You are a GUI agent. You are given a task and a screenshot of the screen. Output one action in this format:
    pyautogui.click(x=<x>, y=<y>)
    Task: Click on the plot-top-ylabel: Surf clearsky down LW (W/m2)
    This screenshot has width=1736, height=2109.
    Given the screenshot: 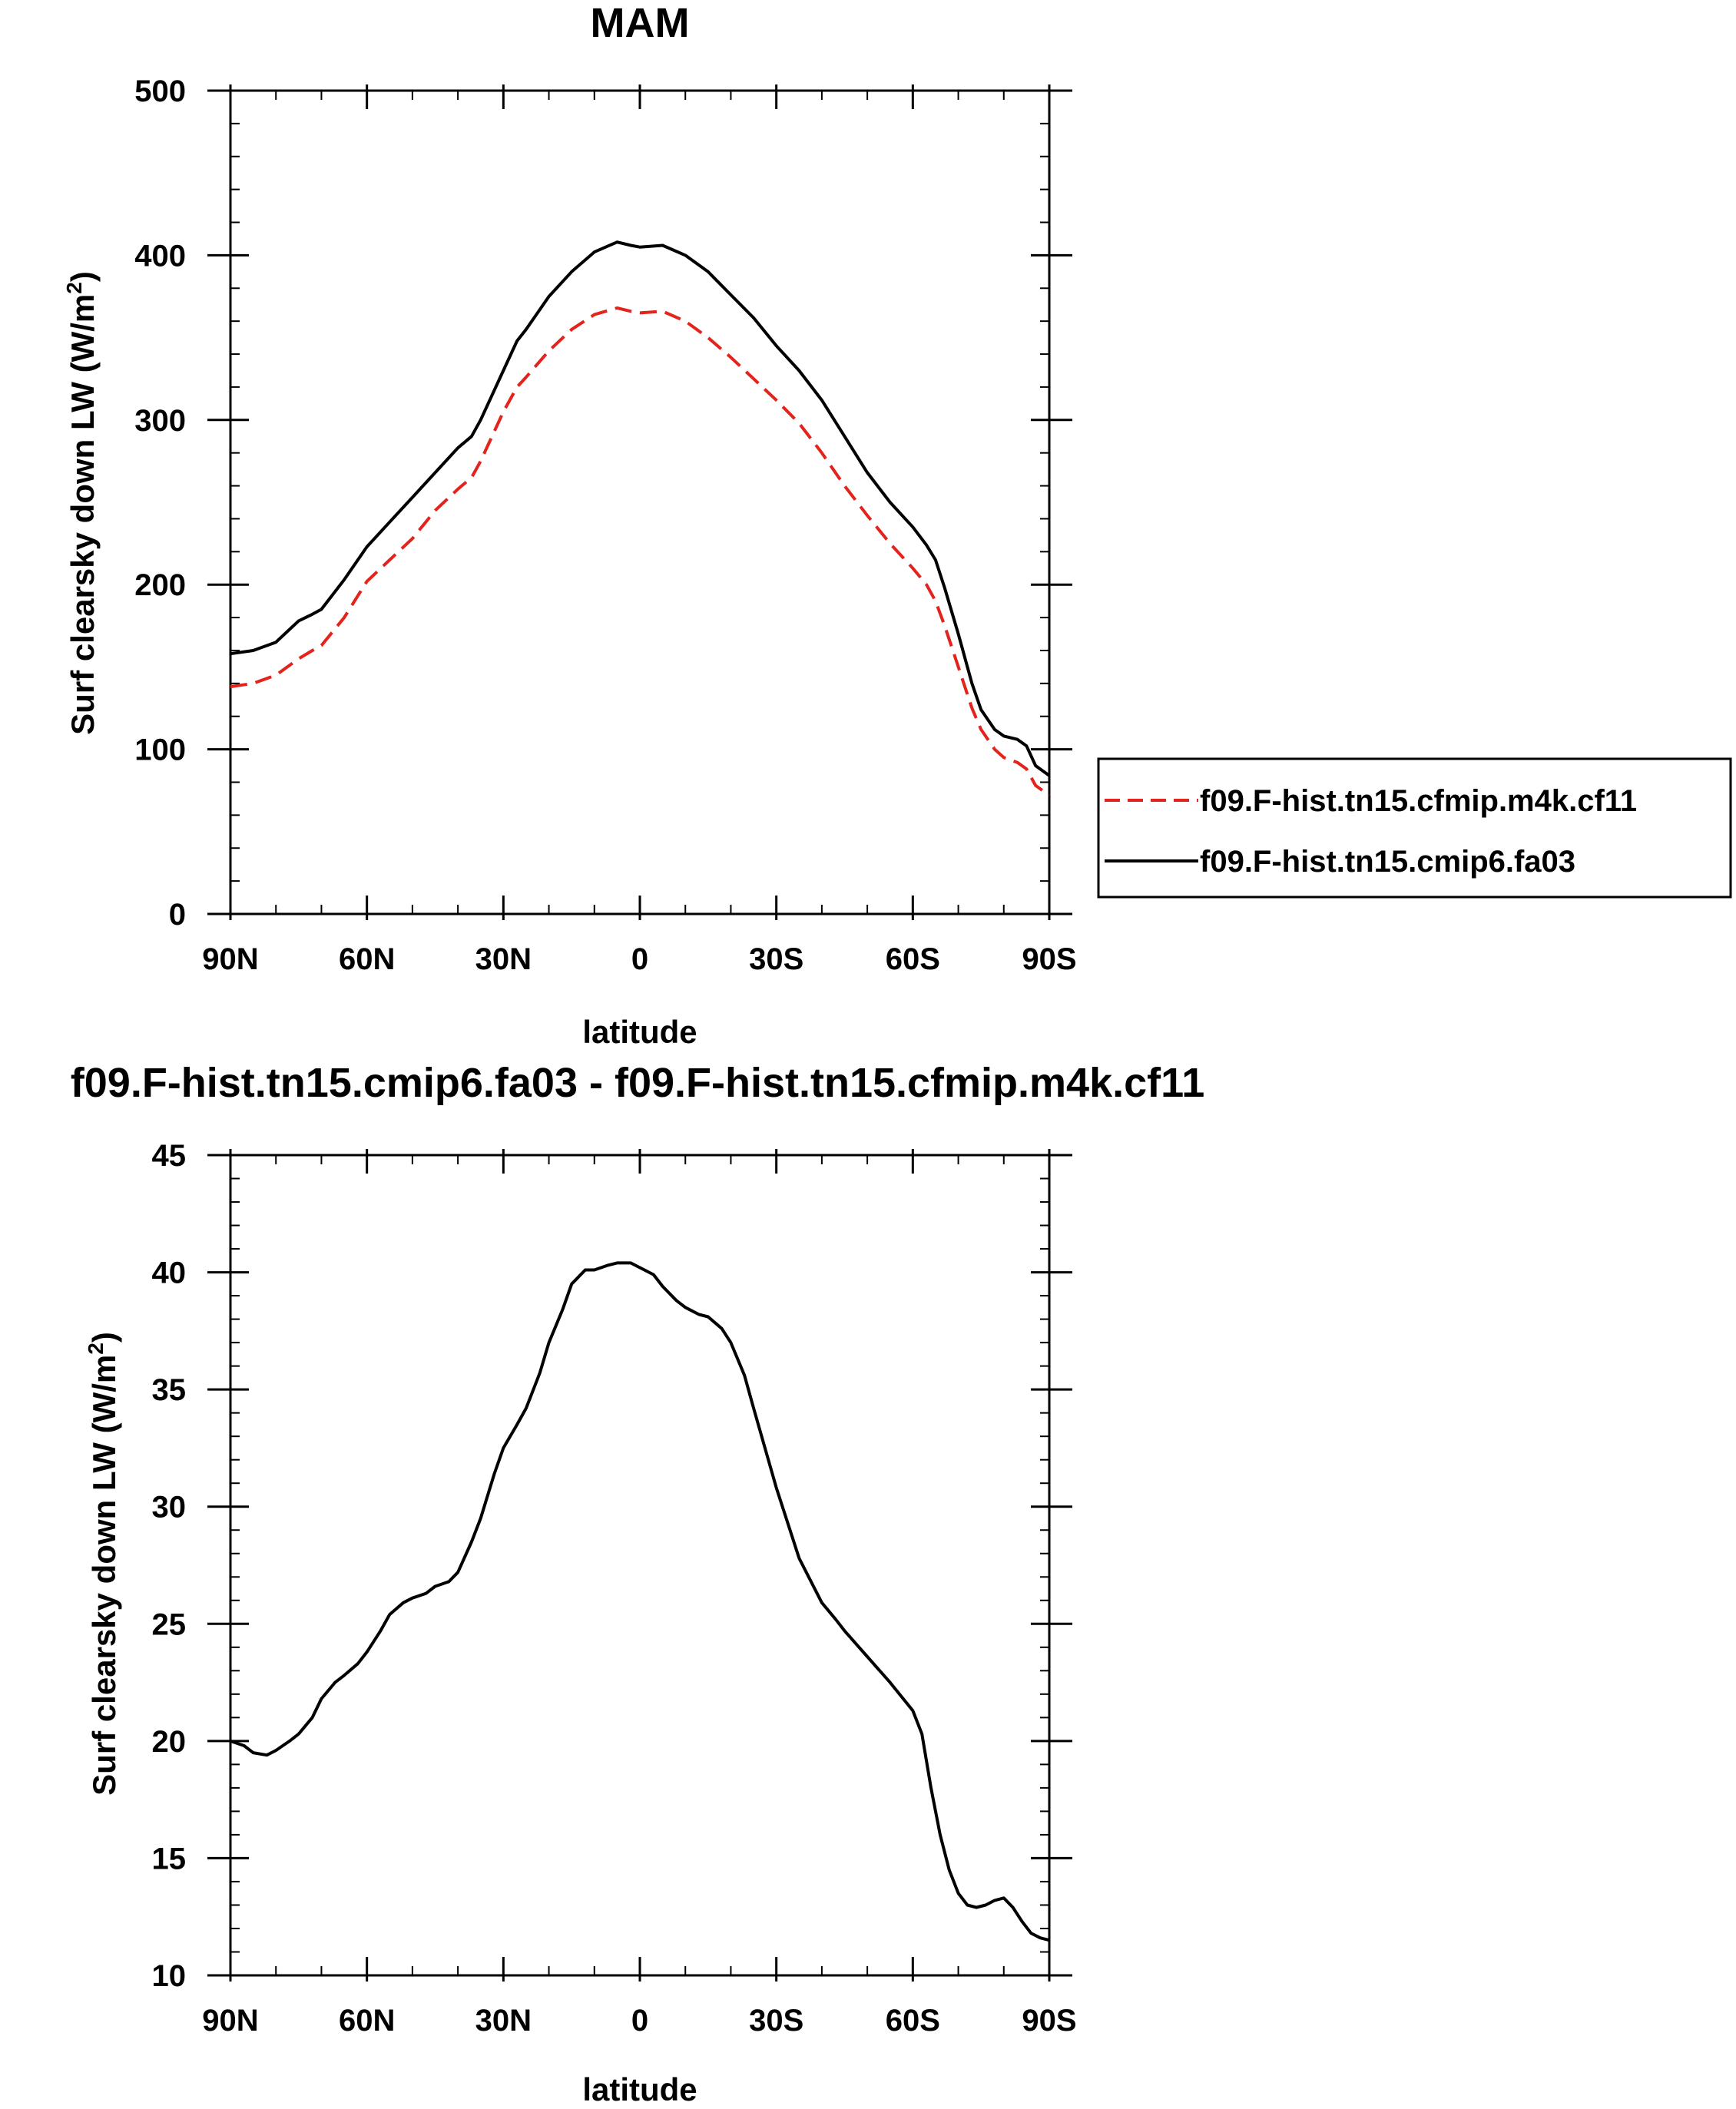 What is the action you would take?
    pyautogui.click(x=81, y=503)
    